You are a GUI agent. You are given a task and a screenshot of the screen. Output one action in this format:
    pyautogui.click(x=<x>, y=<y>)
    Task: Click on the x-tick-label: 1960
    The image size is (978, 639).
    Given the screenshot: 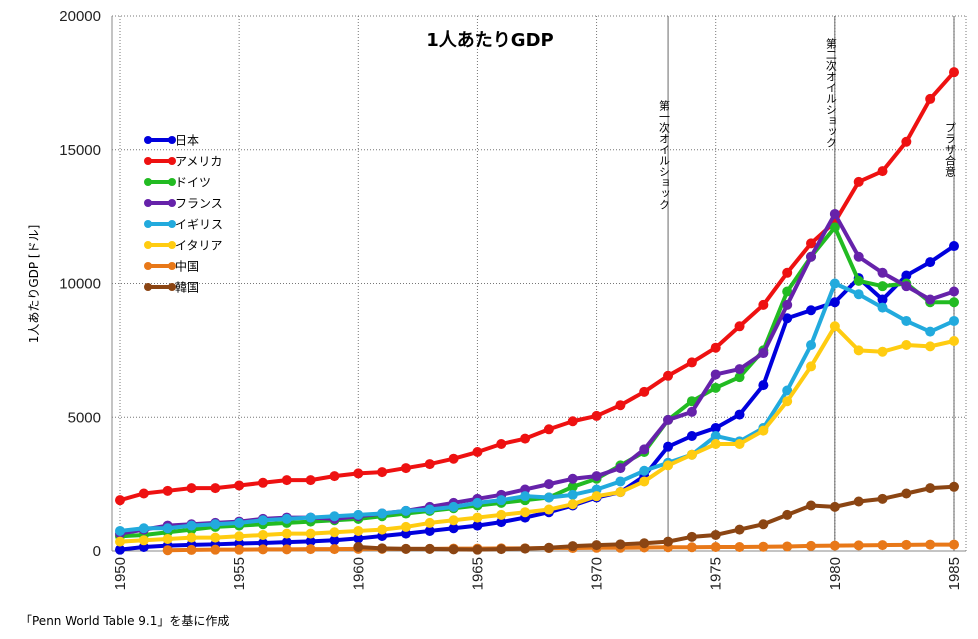 What is the action you would take?
    pyautogui.click(x=358, y=573)
    